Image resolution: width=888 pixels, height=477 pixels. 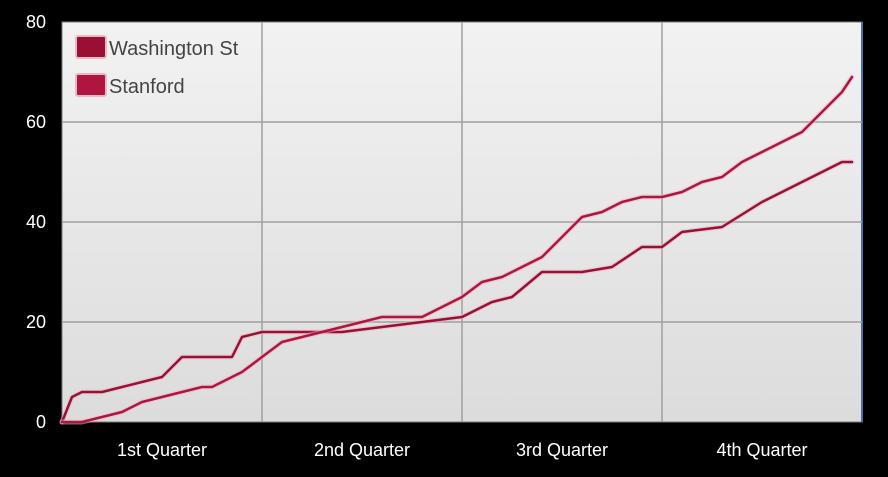 What do you see at coordinates (174, 49) in the screenshot?
I see `legend-label: Washington St` at bounding box center [174, 49].